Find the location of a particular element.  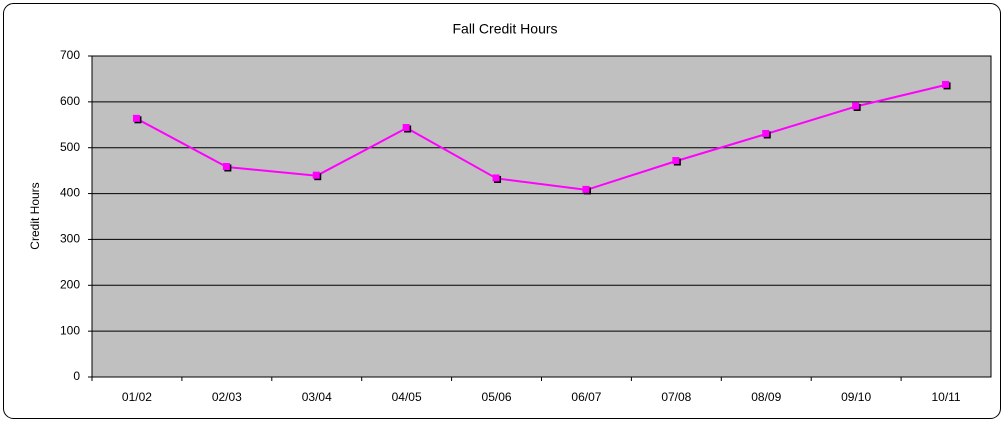

x-tick-label: 05/06 is located at coordinates (497, 397).